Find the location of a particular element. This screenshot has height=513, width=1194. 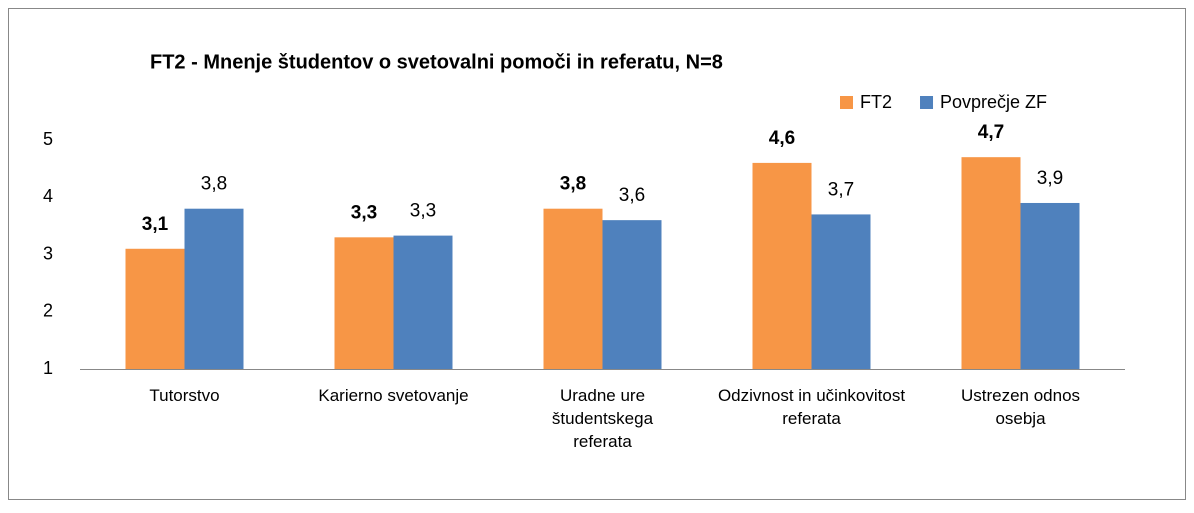

data-label: 3,1 is located at coordinates (155, 224).